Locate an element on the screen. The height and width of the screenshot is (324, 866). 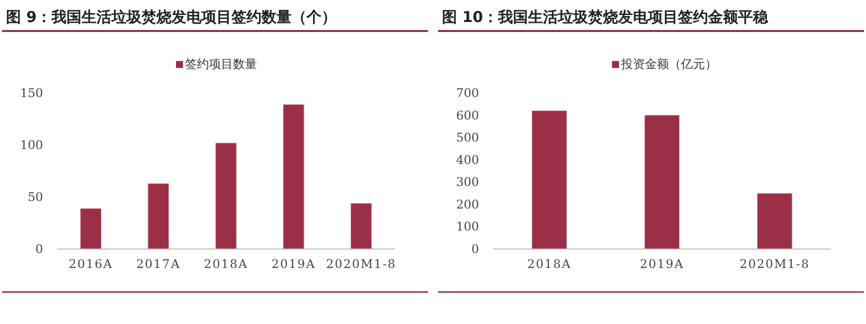
y-tick-label: 700 is located at coordinates (467, 93).